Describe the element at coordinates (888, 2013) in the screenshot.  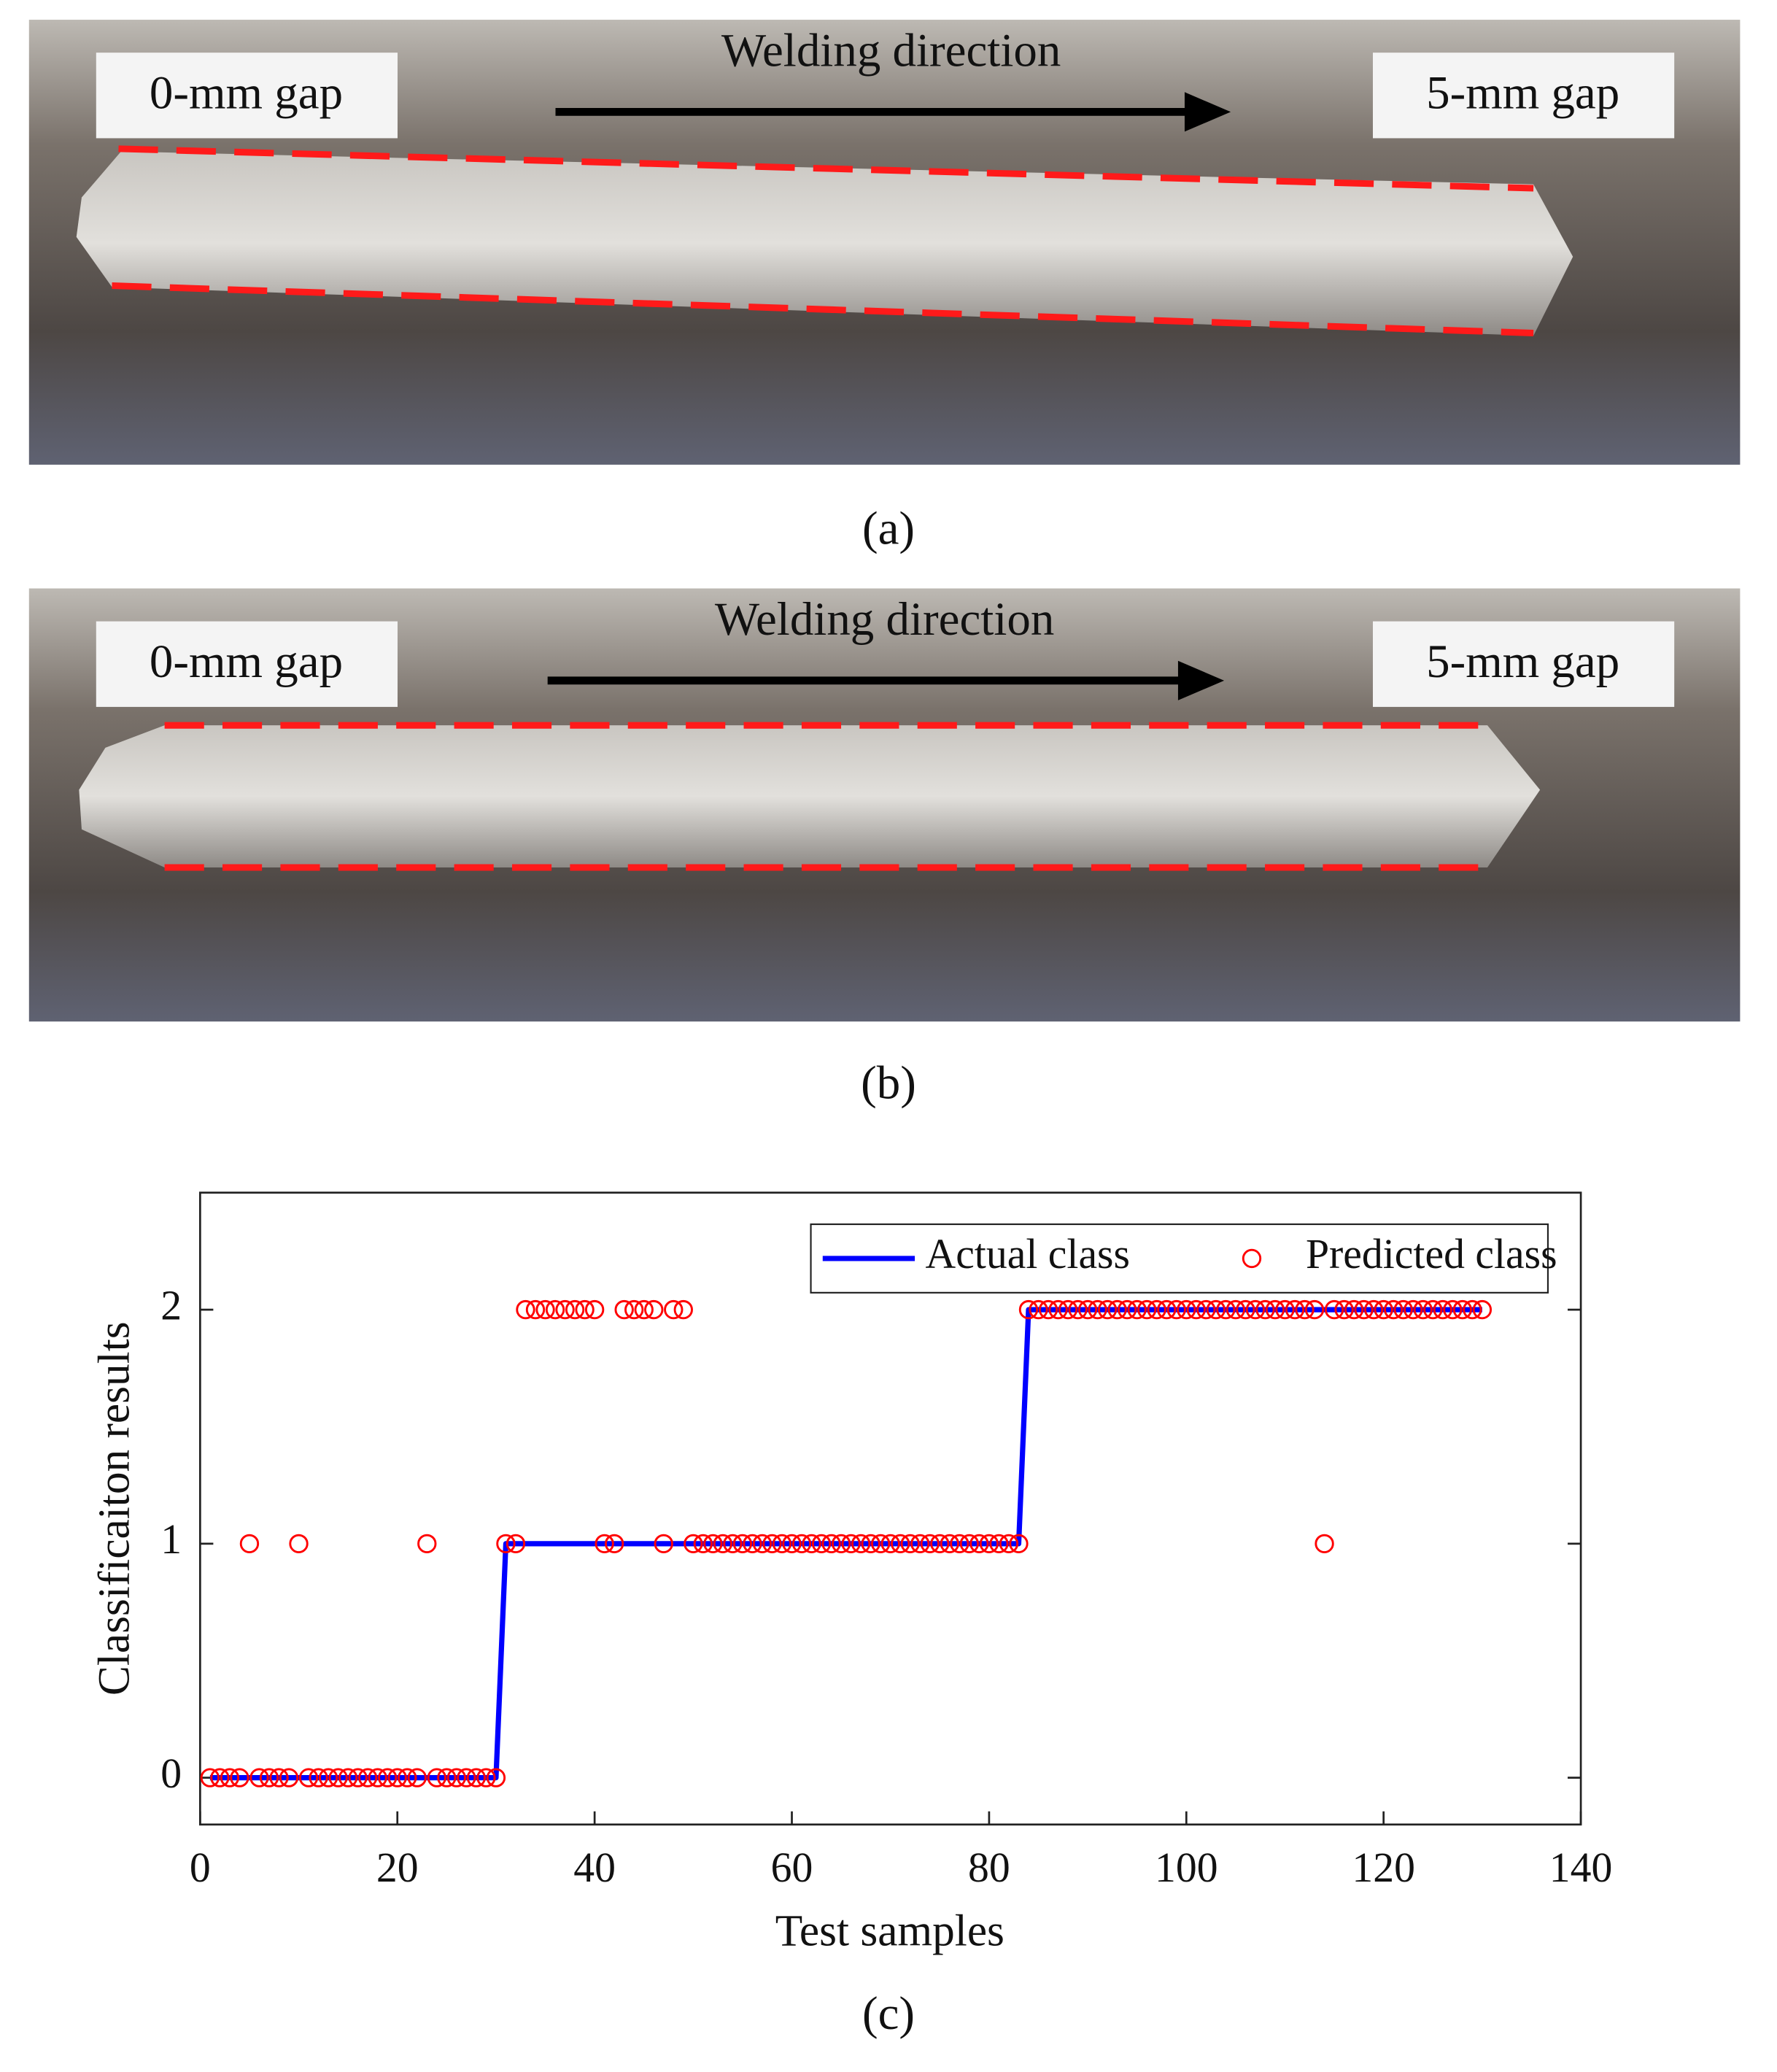
I see `caption: (c)` at that location.